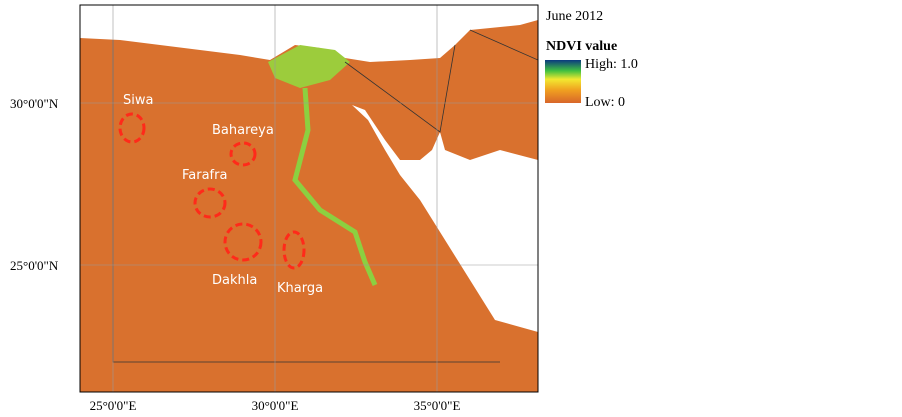  Describe the element at coordinates (605, 102) in the screenshot. I see `legend-low: Low: 0` at that location.